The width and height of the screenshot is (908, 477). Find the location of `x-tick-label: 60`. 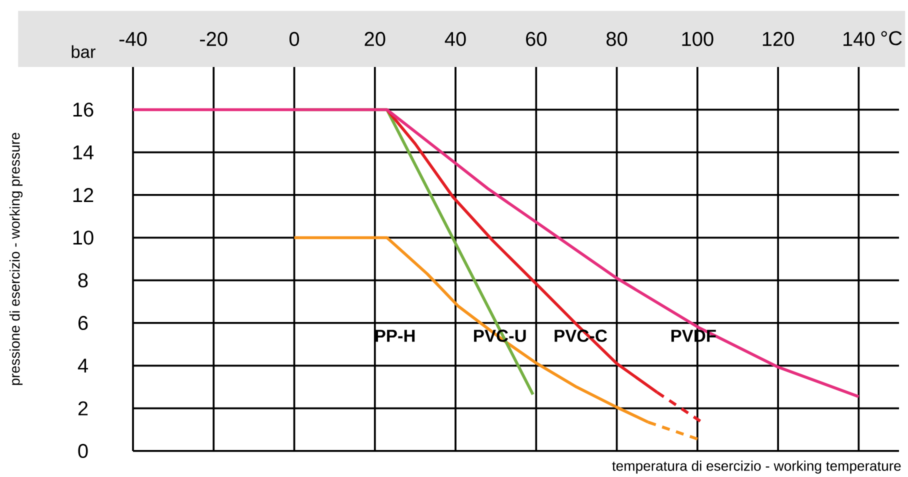

x-tick-label: 60 is located at coordinates (536, 39).